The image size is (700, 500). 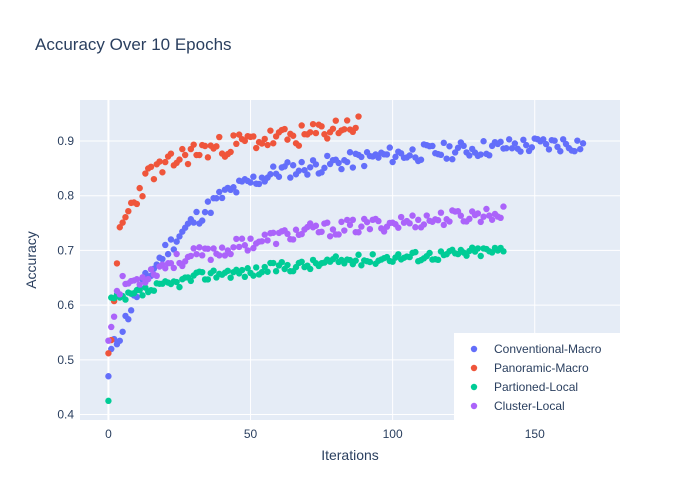 I want to click on x-tick-label: 0, so click(x=108, y=434).